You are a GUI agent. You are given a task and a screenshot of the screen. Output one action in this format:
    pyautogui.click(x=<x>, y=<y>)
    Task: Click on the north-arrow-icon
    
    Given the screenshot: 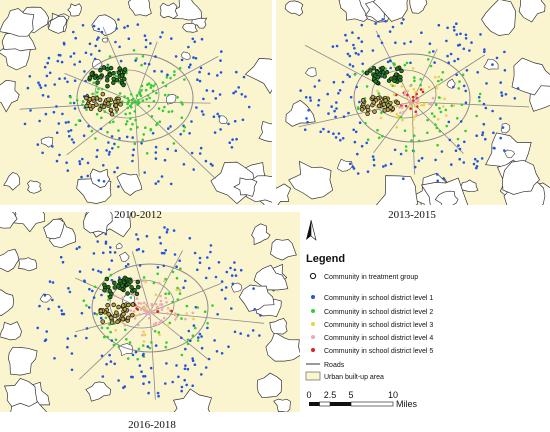 What is the action you would take?
    pyautogui.click(x=311, y=230)
    